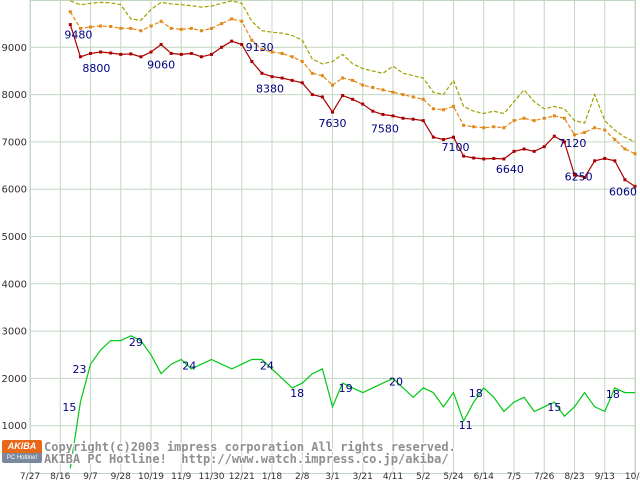  What do you see at coordinates (14, 237) in the screenshot?
I see `y-axis-tick-label: 5000` at bounding box center [14, 237].